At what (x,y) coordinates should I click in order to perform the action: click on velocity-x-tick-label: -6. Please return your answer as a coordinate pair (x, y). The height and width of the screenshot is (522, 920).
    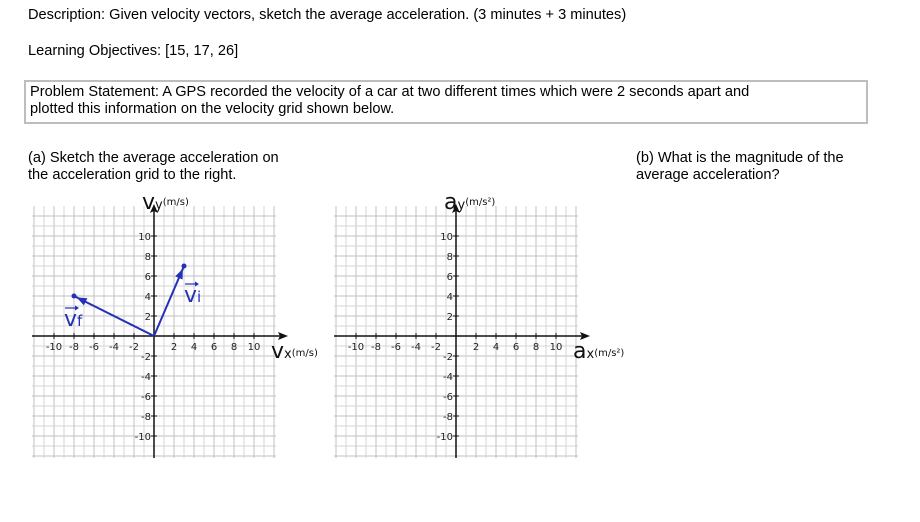
    Looking at the image, I should click on (94, 347).